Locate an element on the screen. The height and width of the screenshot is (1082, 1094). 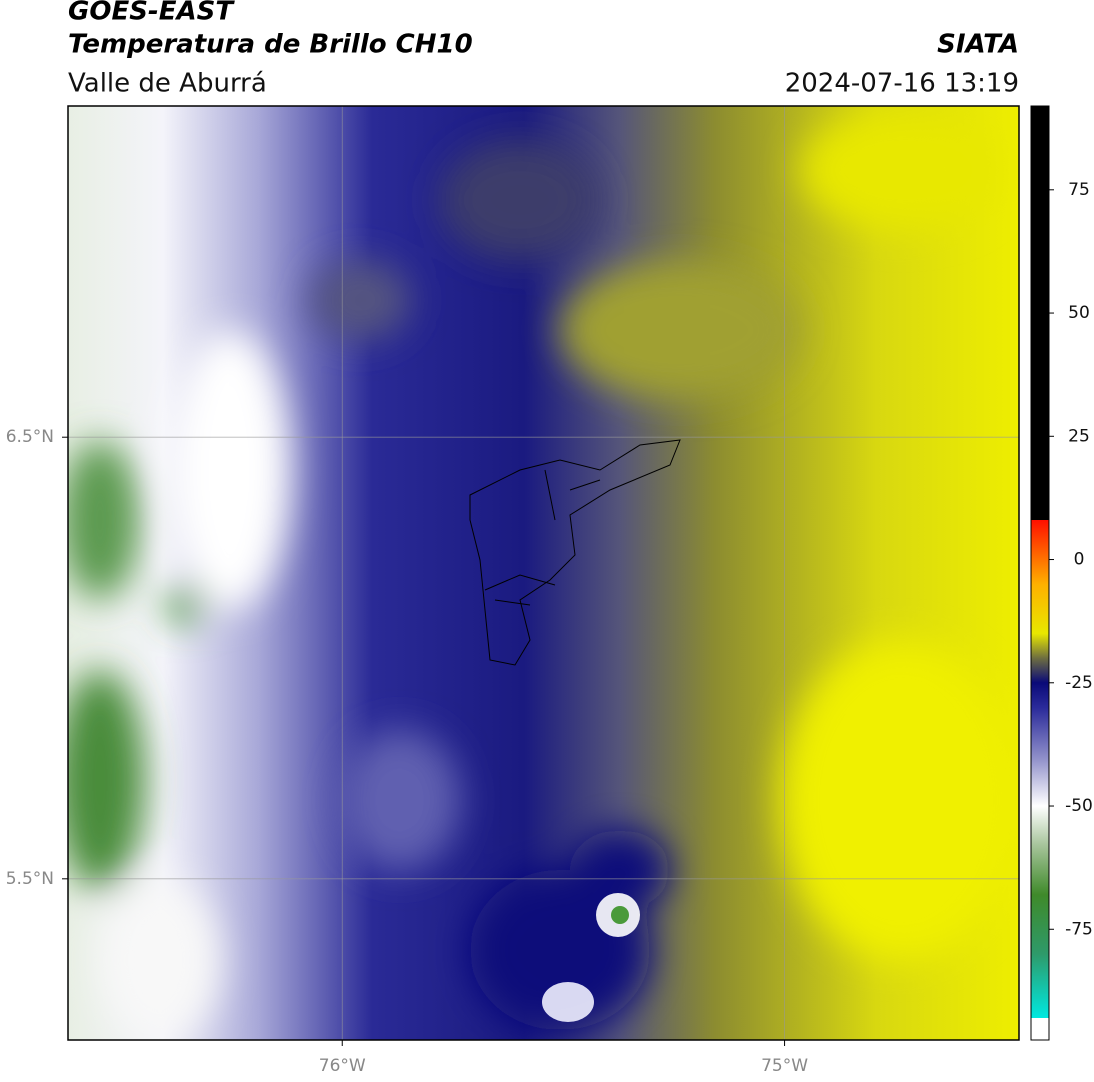
x-tick-label: 76°W is located at coordinates (342, 1066).